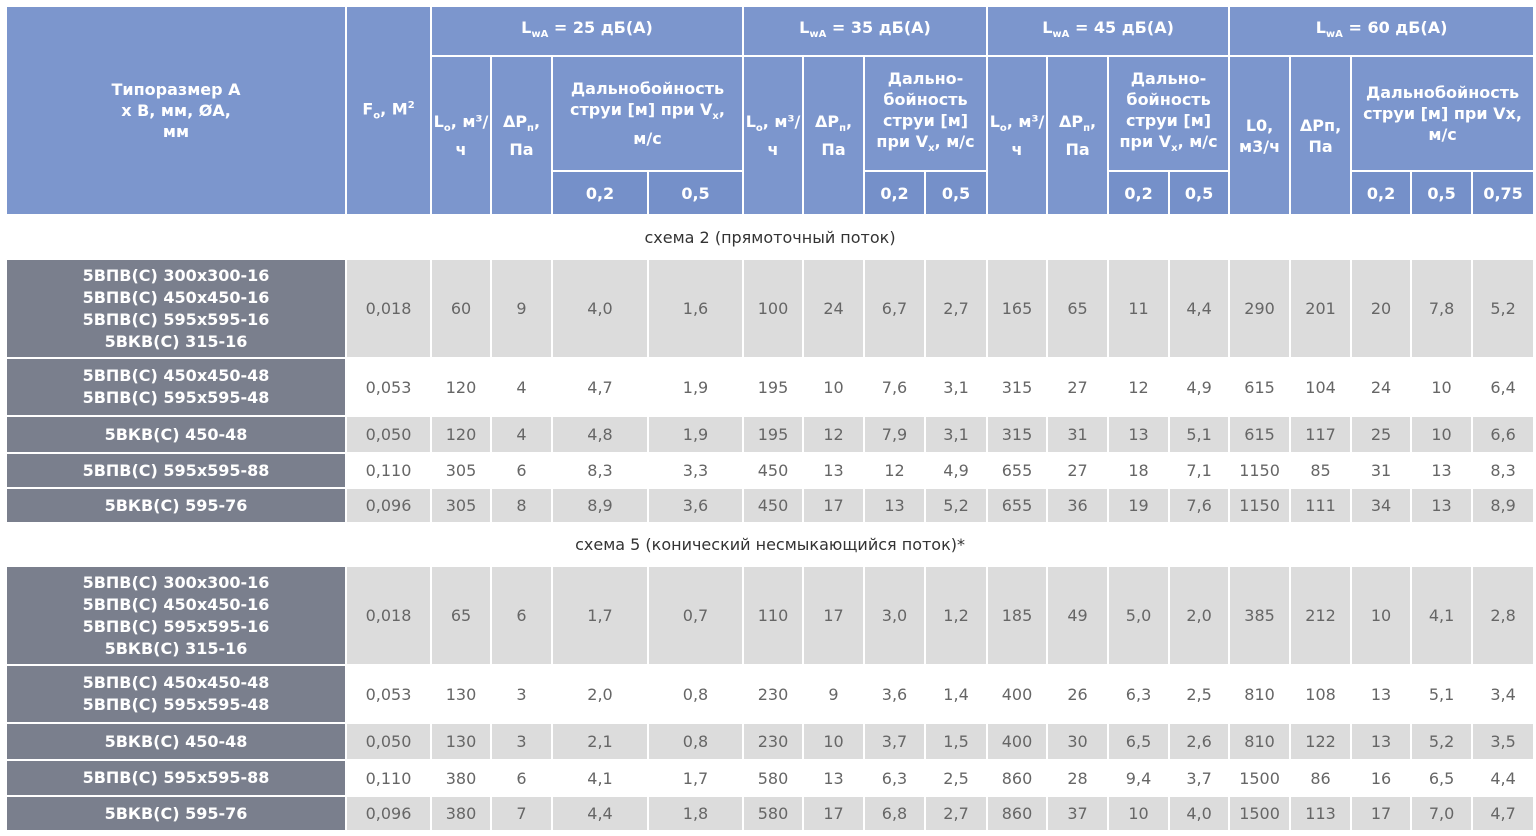 The height and width of the screenshot is (836, 1536). I want to click on model-name: 5ВПВ(С) 595x595-48, so click(176, 397).